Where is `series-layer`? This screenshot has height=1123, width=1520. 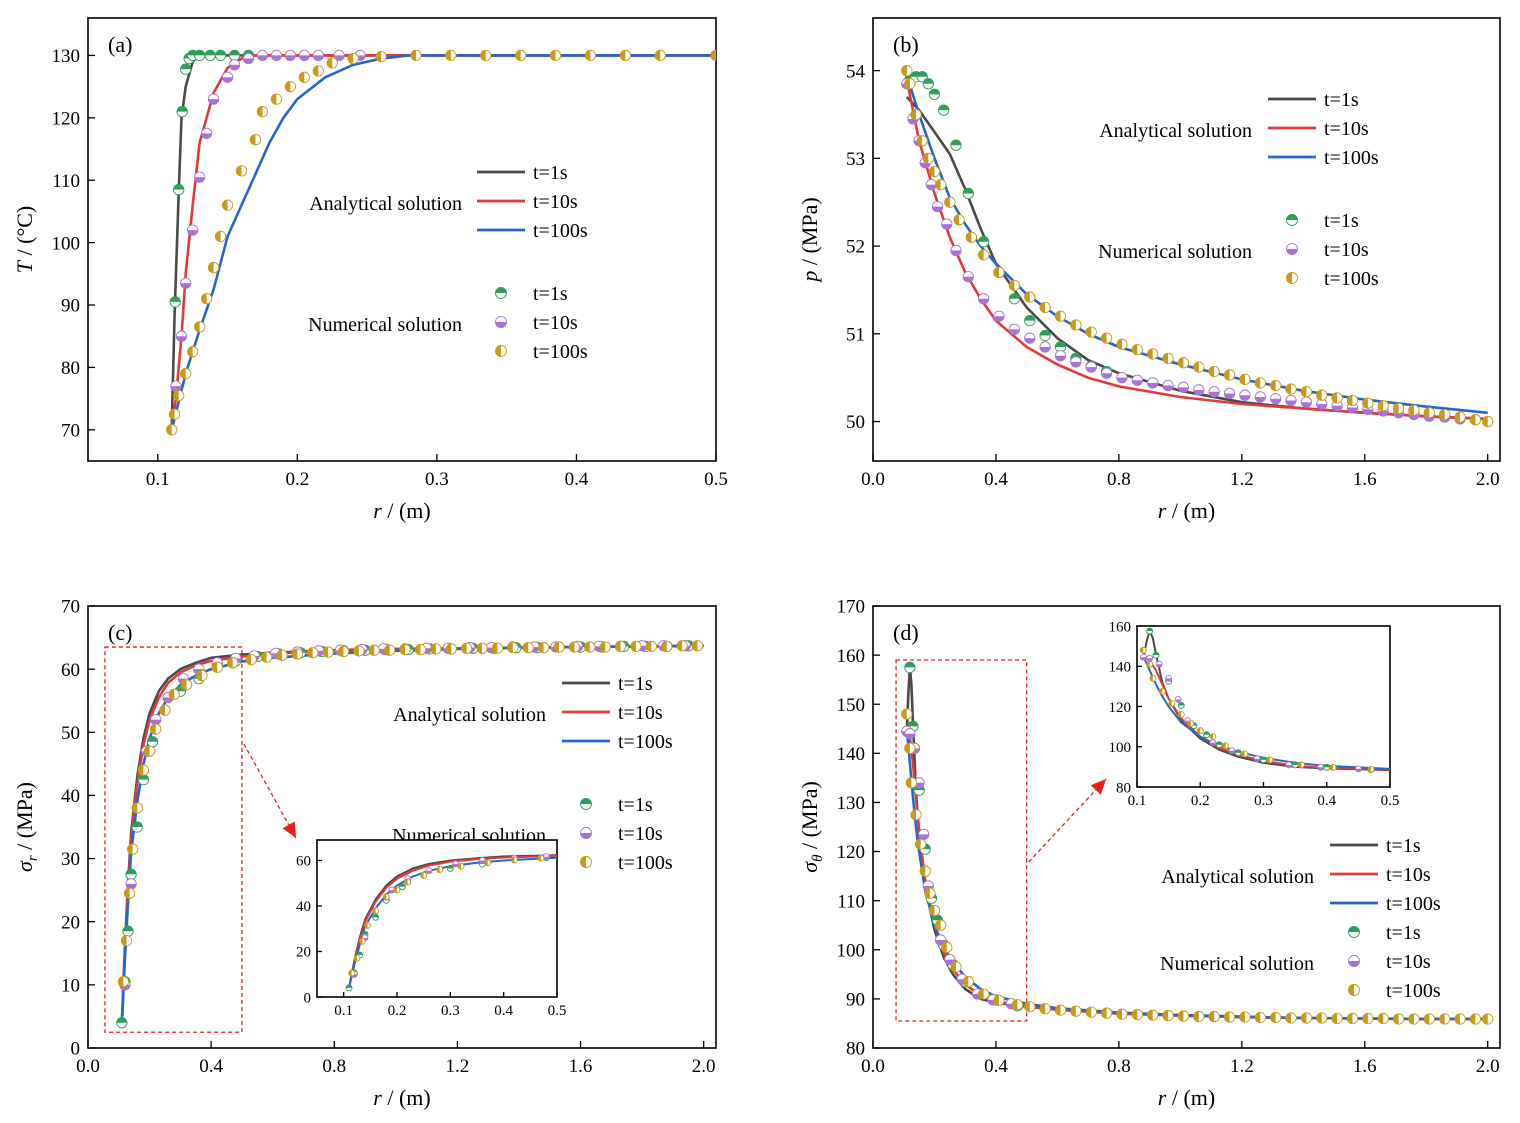 series-layer is located at coordinates (1197, 843).